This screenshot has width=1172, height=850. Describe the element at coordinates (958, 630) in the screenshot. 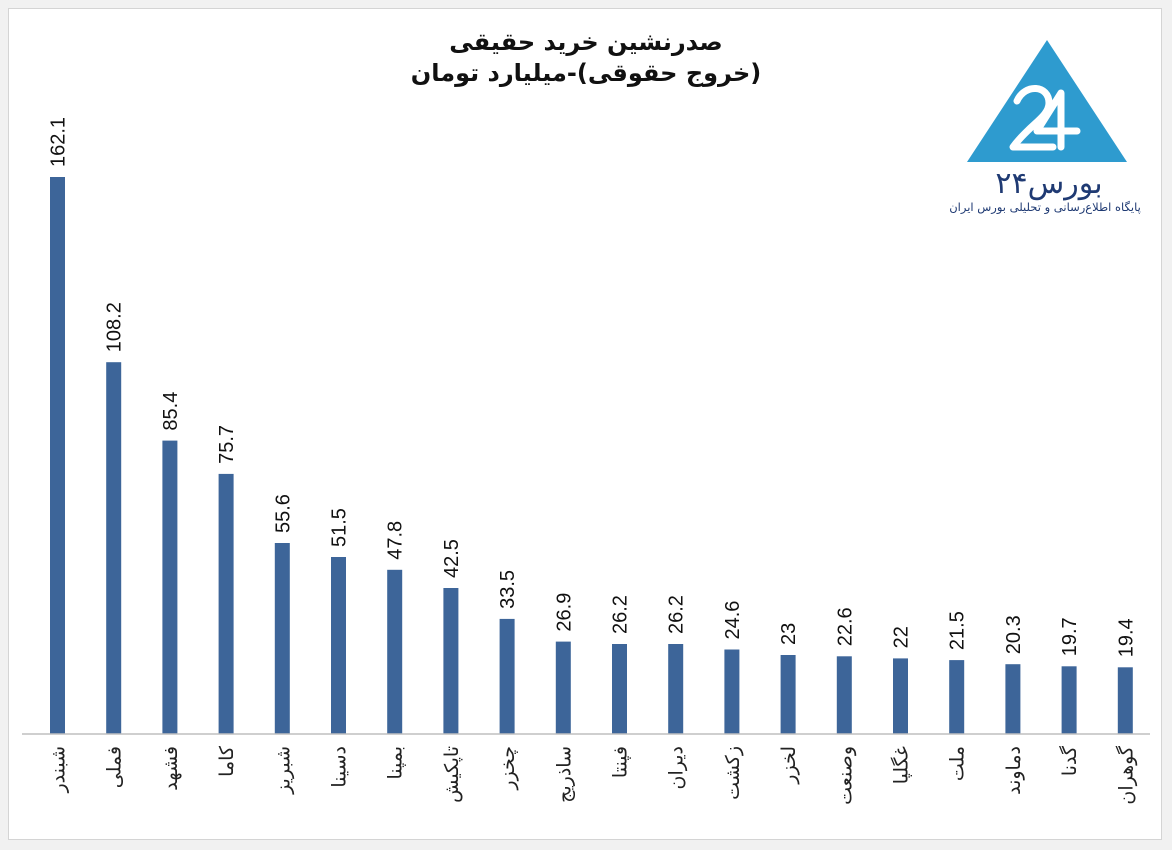

I see `value-label: 21.5` at that location.